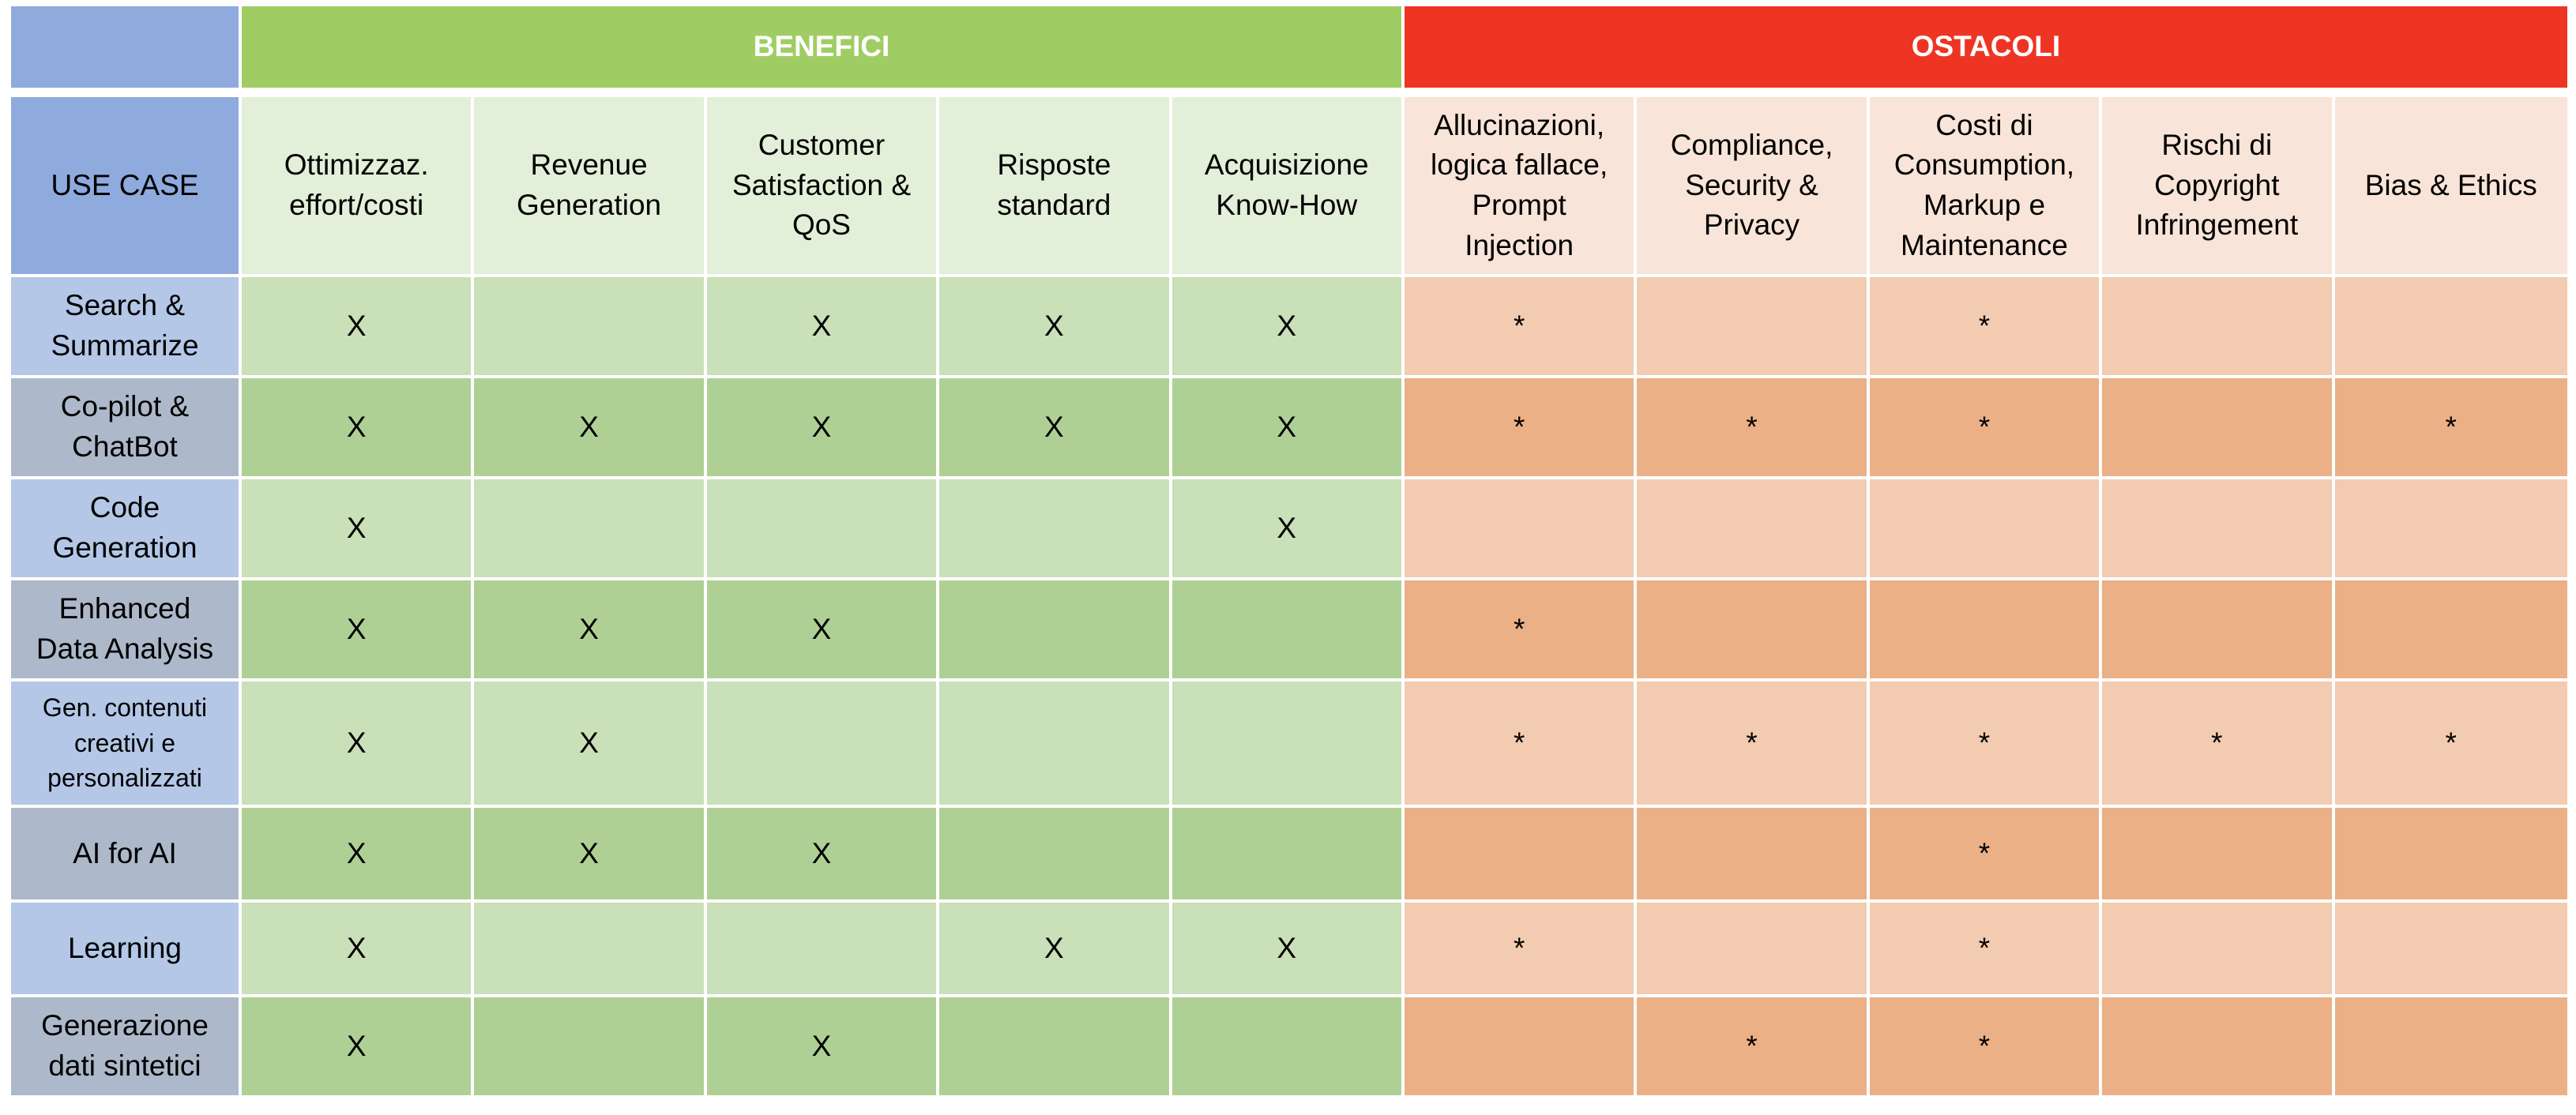 This screenshot has height=1115, width=2576. Describe the element at coordinates (2450, 187) in the screenshot. I see `obstacle-column-header: Bias & Ethics` at that location.